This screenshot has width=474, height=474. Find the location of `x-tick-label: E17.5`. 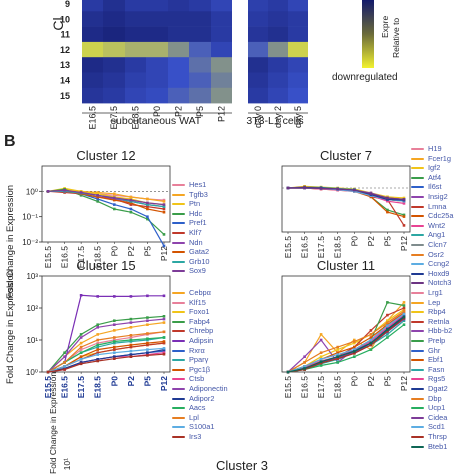

x-tick-label: E17.5 is located at coordinates (321, 387).